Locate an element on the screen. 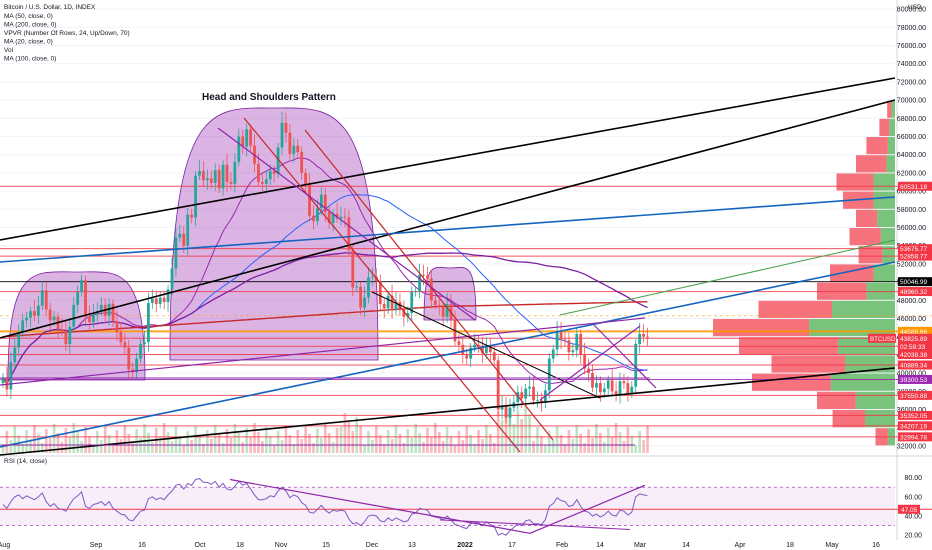  indicator-ma50: MA (50, close, 0) is located at coordinates (28, 16).